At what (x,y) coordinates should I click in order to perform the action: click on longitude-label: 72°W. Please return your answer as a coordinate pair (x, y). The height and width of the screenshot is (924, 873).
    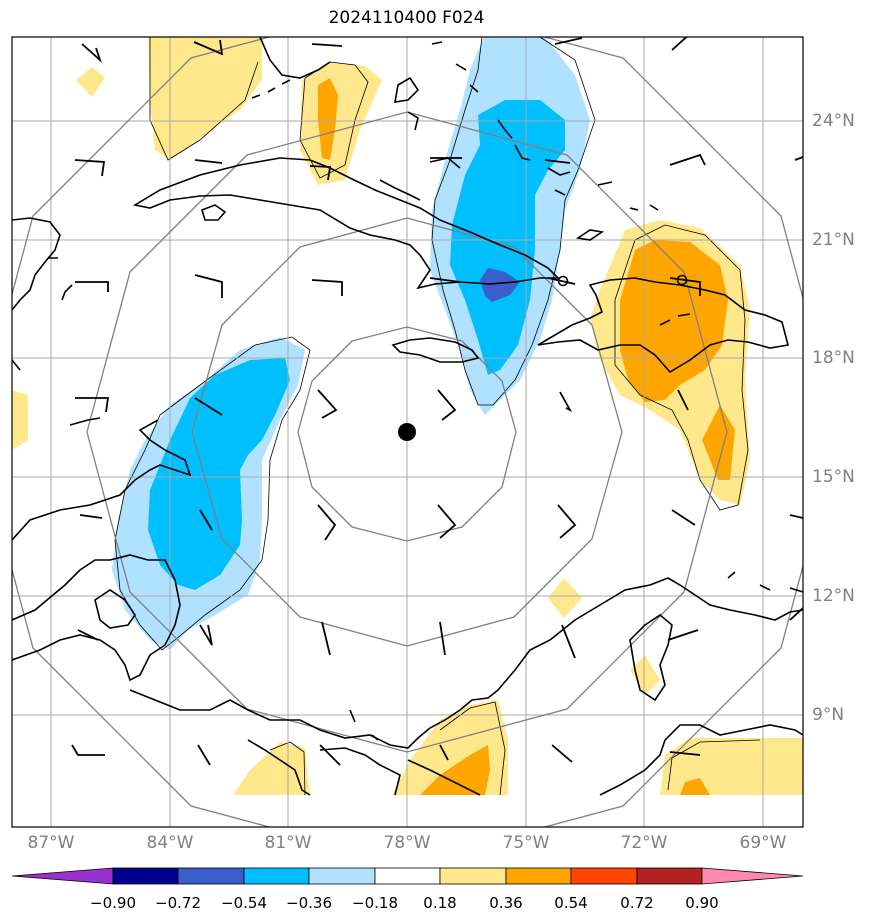
    Looking at the image, I should click on (644, 843).